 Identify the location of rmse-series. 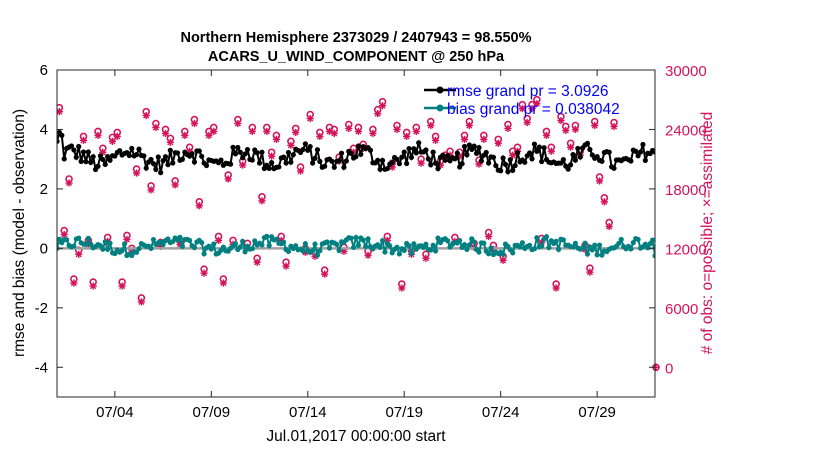
(356, 152).